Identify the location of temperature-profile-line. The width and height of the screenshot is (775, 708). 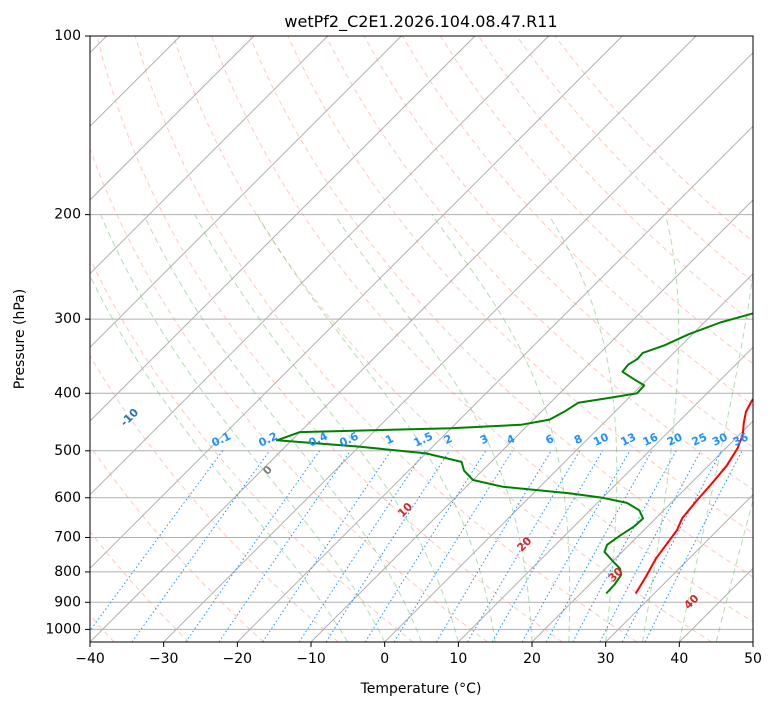
(693, 496).